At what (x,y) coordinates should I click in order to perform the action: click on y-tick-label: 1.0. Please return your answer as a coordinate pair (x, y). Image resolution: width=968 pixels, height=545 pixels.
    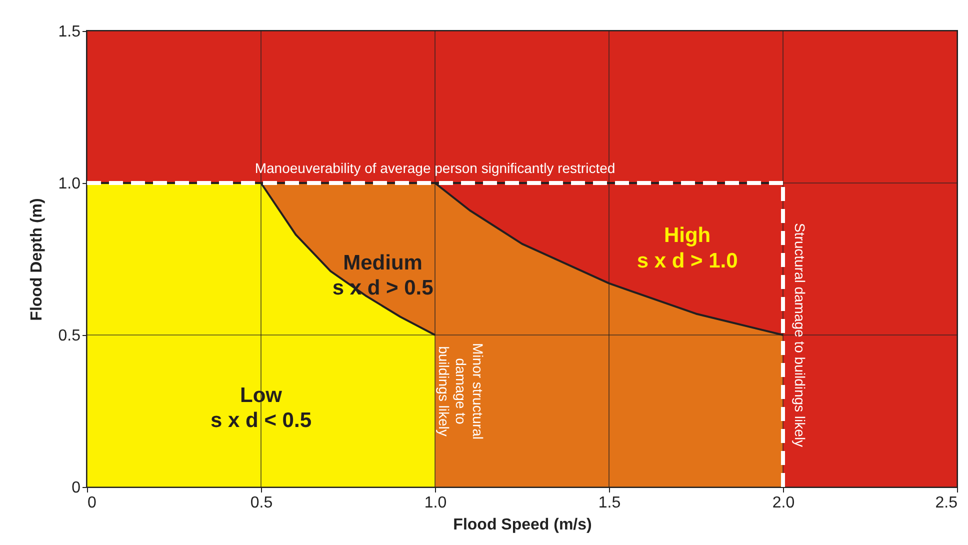
    Looking at the image, I should click on (69, 184).